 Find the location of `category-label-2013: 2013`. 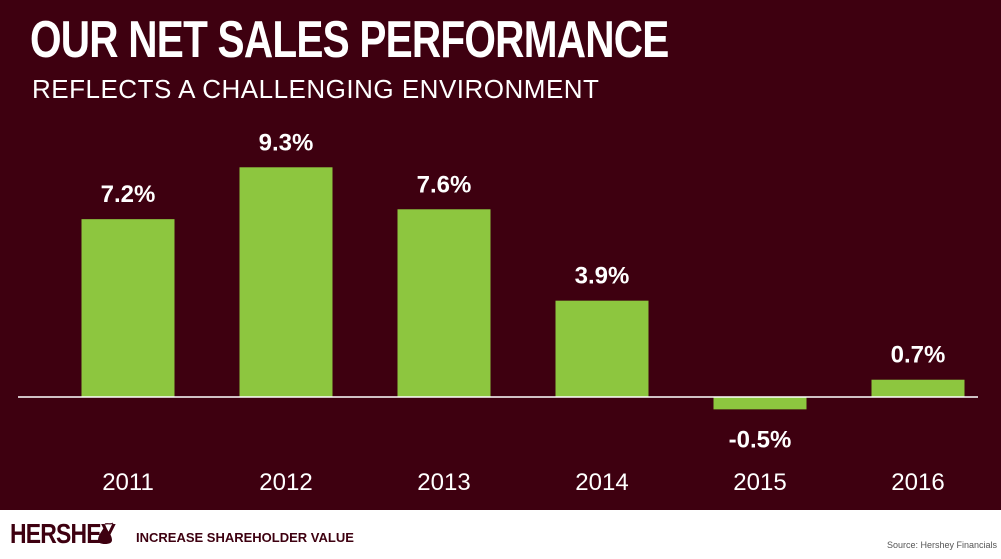

category-label-2013: 2013 is located at coordinates (443, 482).